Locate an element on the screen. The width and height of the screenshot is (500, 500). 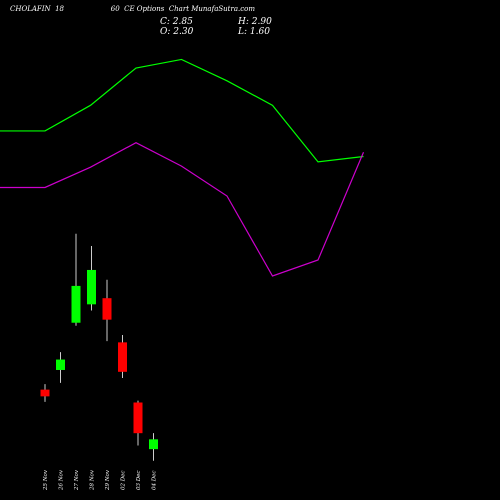
low-label: L: is located at coordinates (243, 32).